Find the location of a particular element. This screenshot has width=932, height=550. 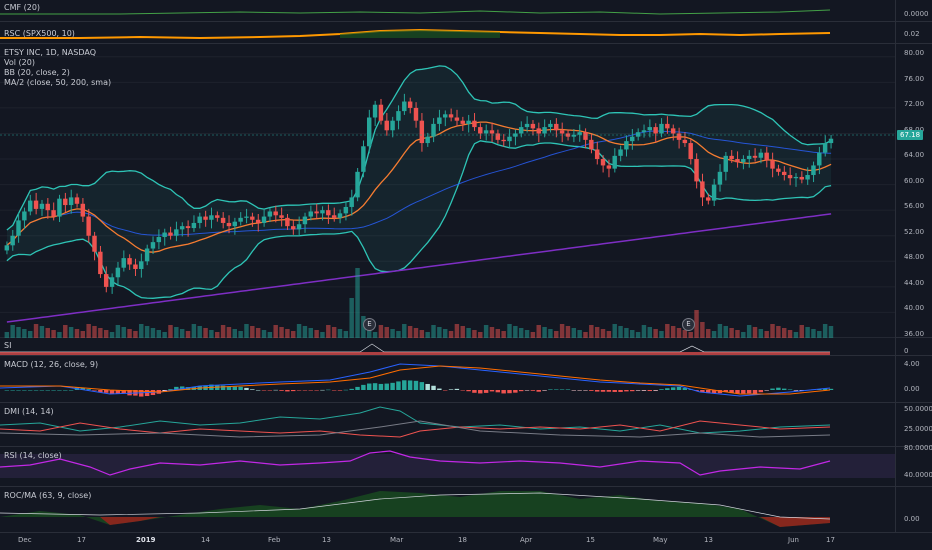

si-label: SI is located at coordinates (8, 345).